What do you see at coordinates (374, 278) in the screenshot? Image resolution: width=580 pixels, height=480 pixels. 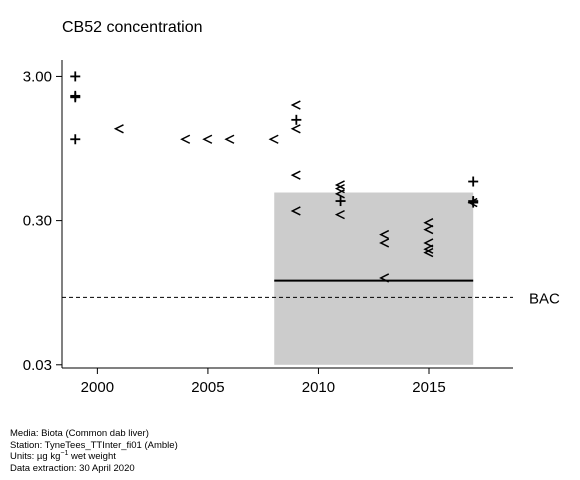 I see `assessment-band` at bounding box center [374, 278].